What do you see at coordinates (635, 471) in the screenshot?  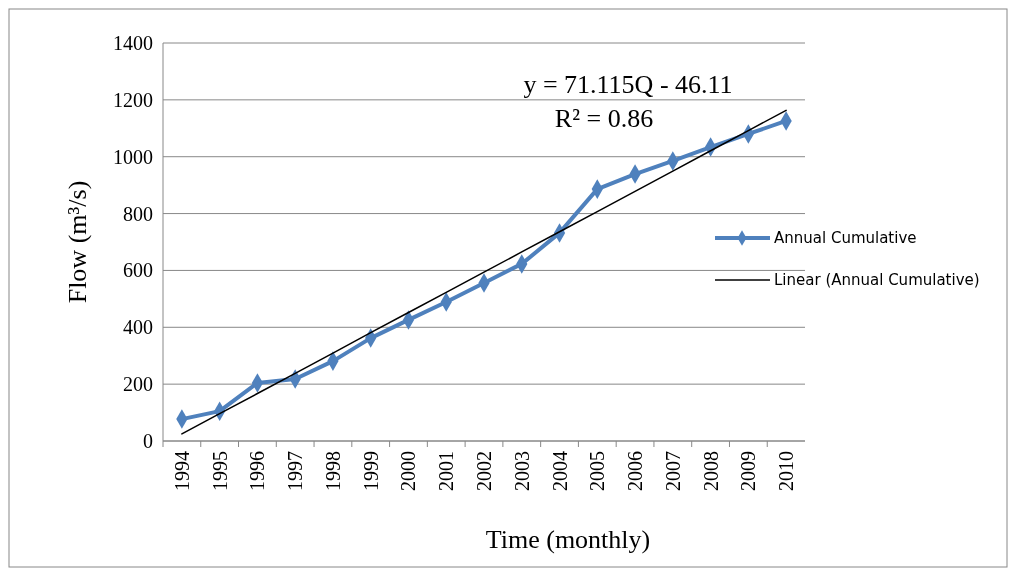 I see `x-tick-label: 2006` at bounding box center [635, 471].